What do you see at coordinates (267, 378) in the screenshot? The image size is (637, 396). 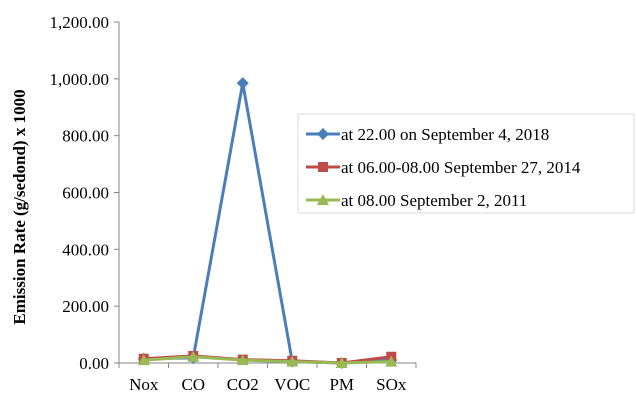 I see `x-axis-ticks: Nox CO CO2 VOC PM SOx` at bounding box center [267, 378].